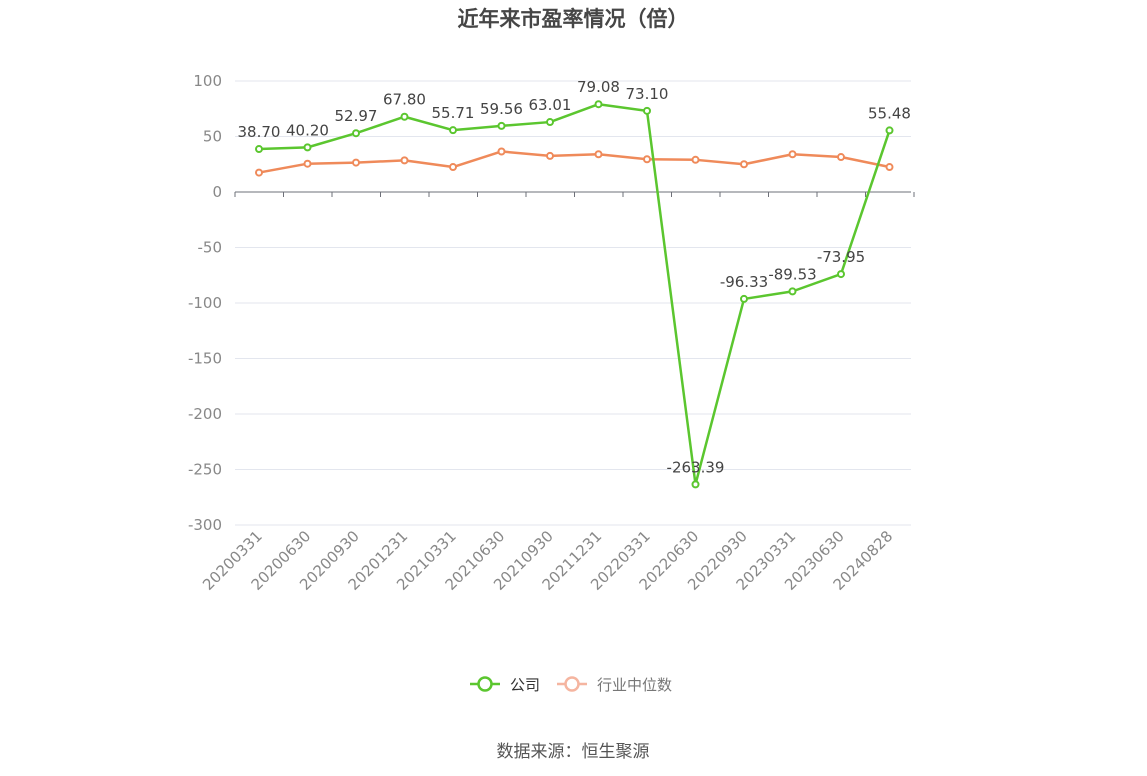 This screenshot has height=776, width=1147. Describe the element at coordinates (404, 100) in the screenshot. I see `data-label: 67.80` at that location.